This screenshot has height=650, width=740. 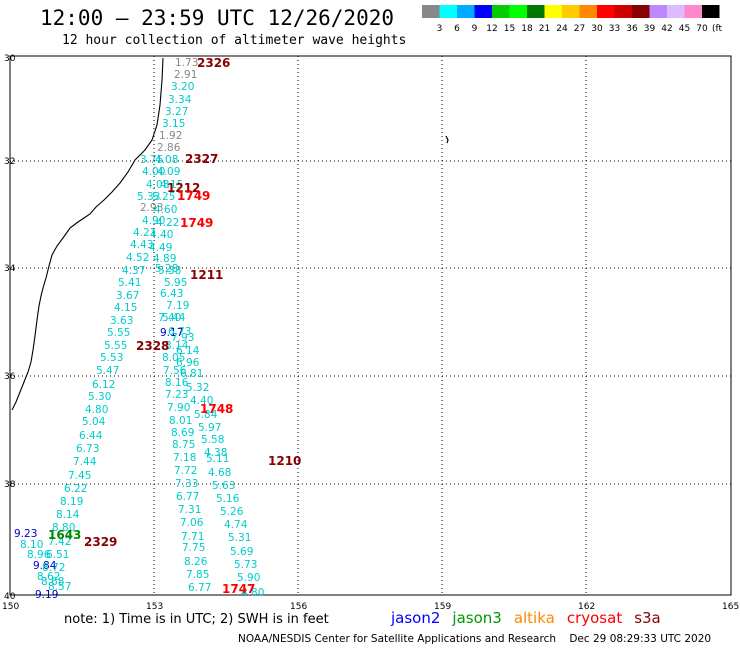 I want to click on wave-height-value: 8.26, so click(x=196, y=562).